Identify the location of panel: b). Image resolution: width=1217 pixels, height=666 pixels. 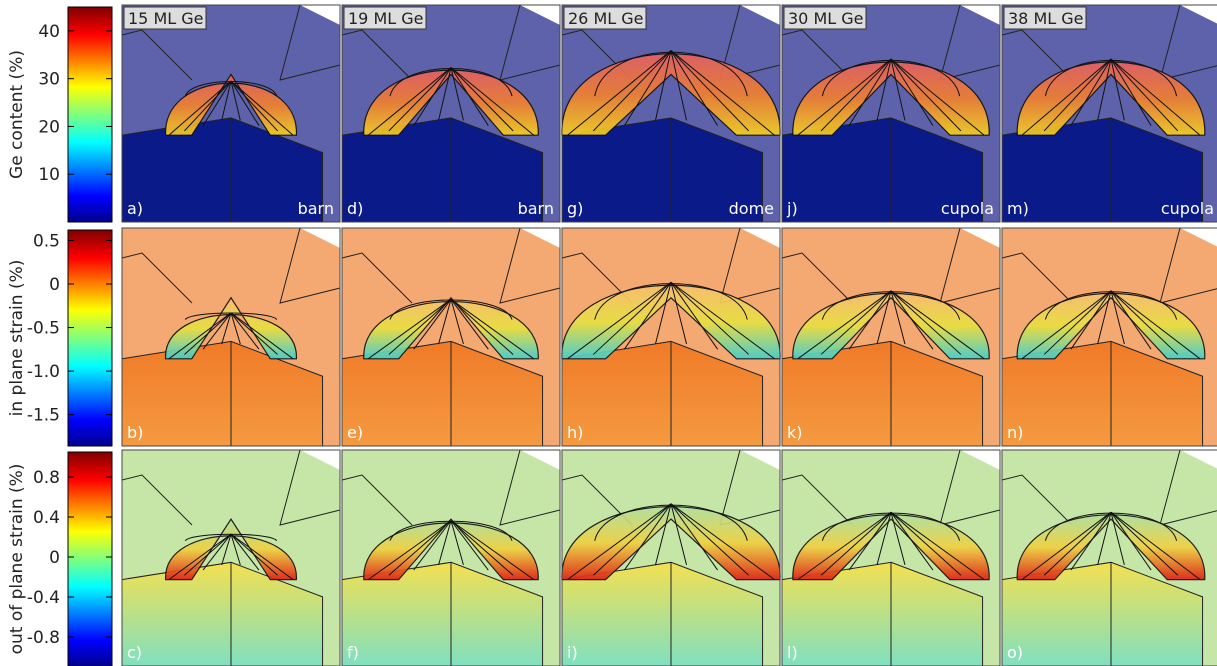
(231, 337).